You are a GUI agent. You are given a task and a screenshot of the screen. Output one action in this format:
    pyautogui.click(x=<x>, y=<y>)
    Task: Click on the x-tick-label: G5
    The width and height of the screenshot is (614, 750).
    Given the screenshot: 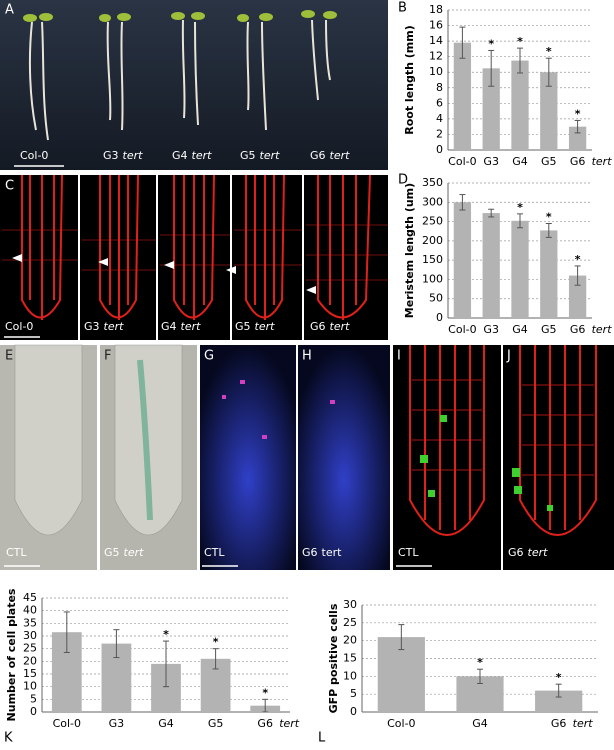 What is the action you would take?
    pyautogui.click(x=216, y=723)
    